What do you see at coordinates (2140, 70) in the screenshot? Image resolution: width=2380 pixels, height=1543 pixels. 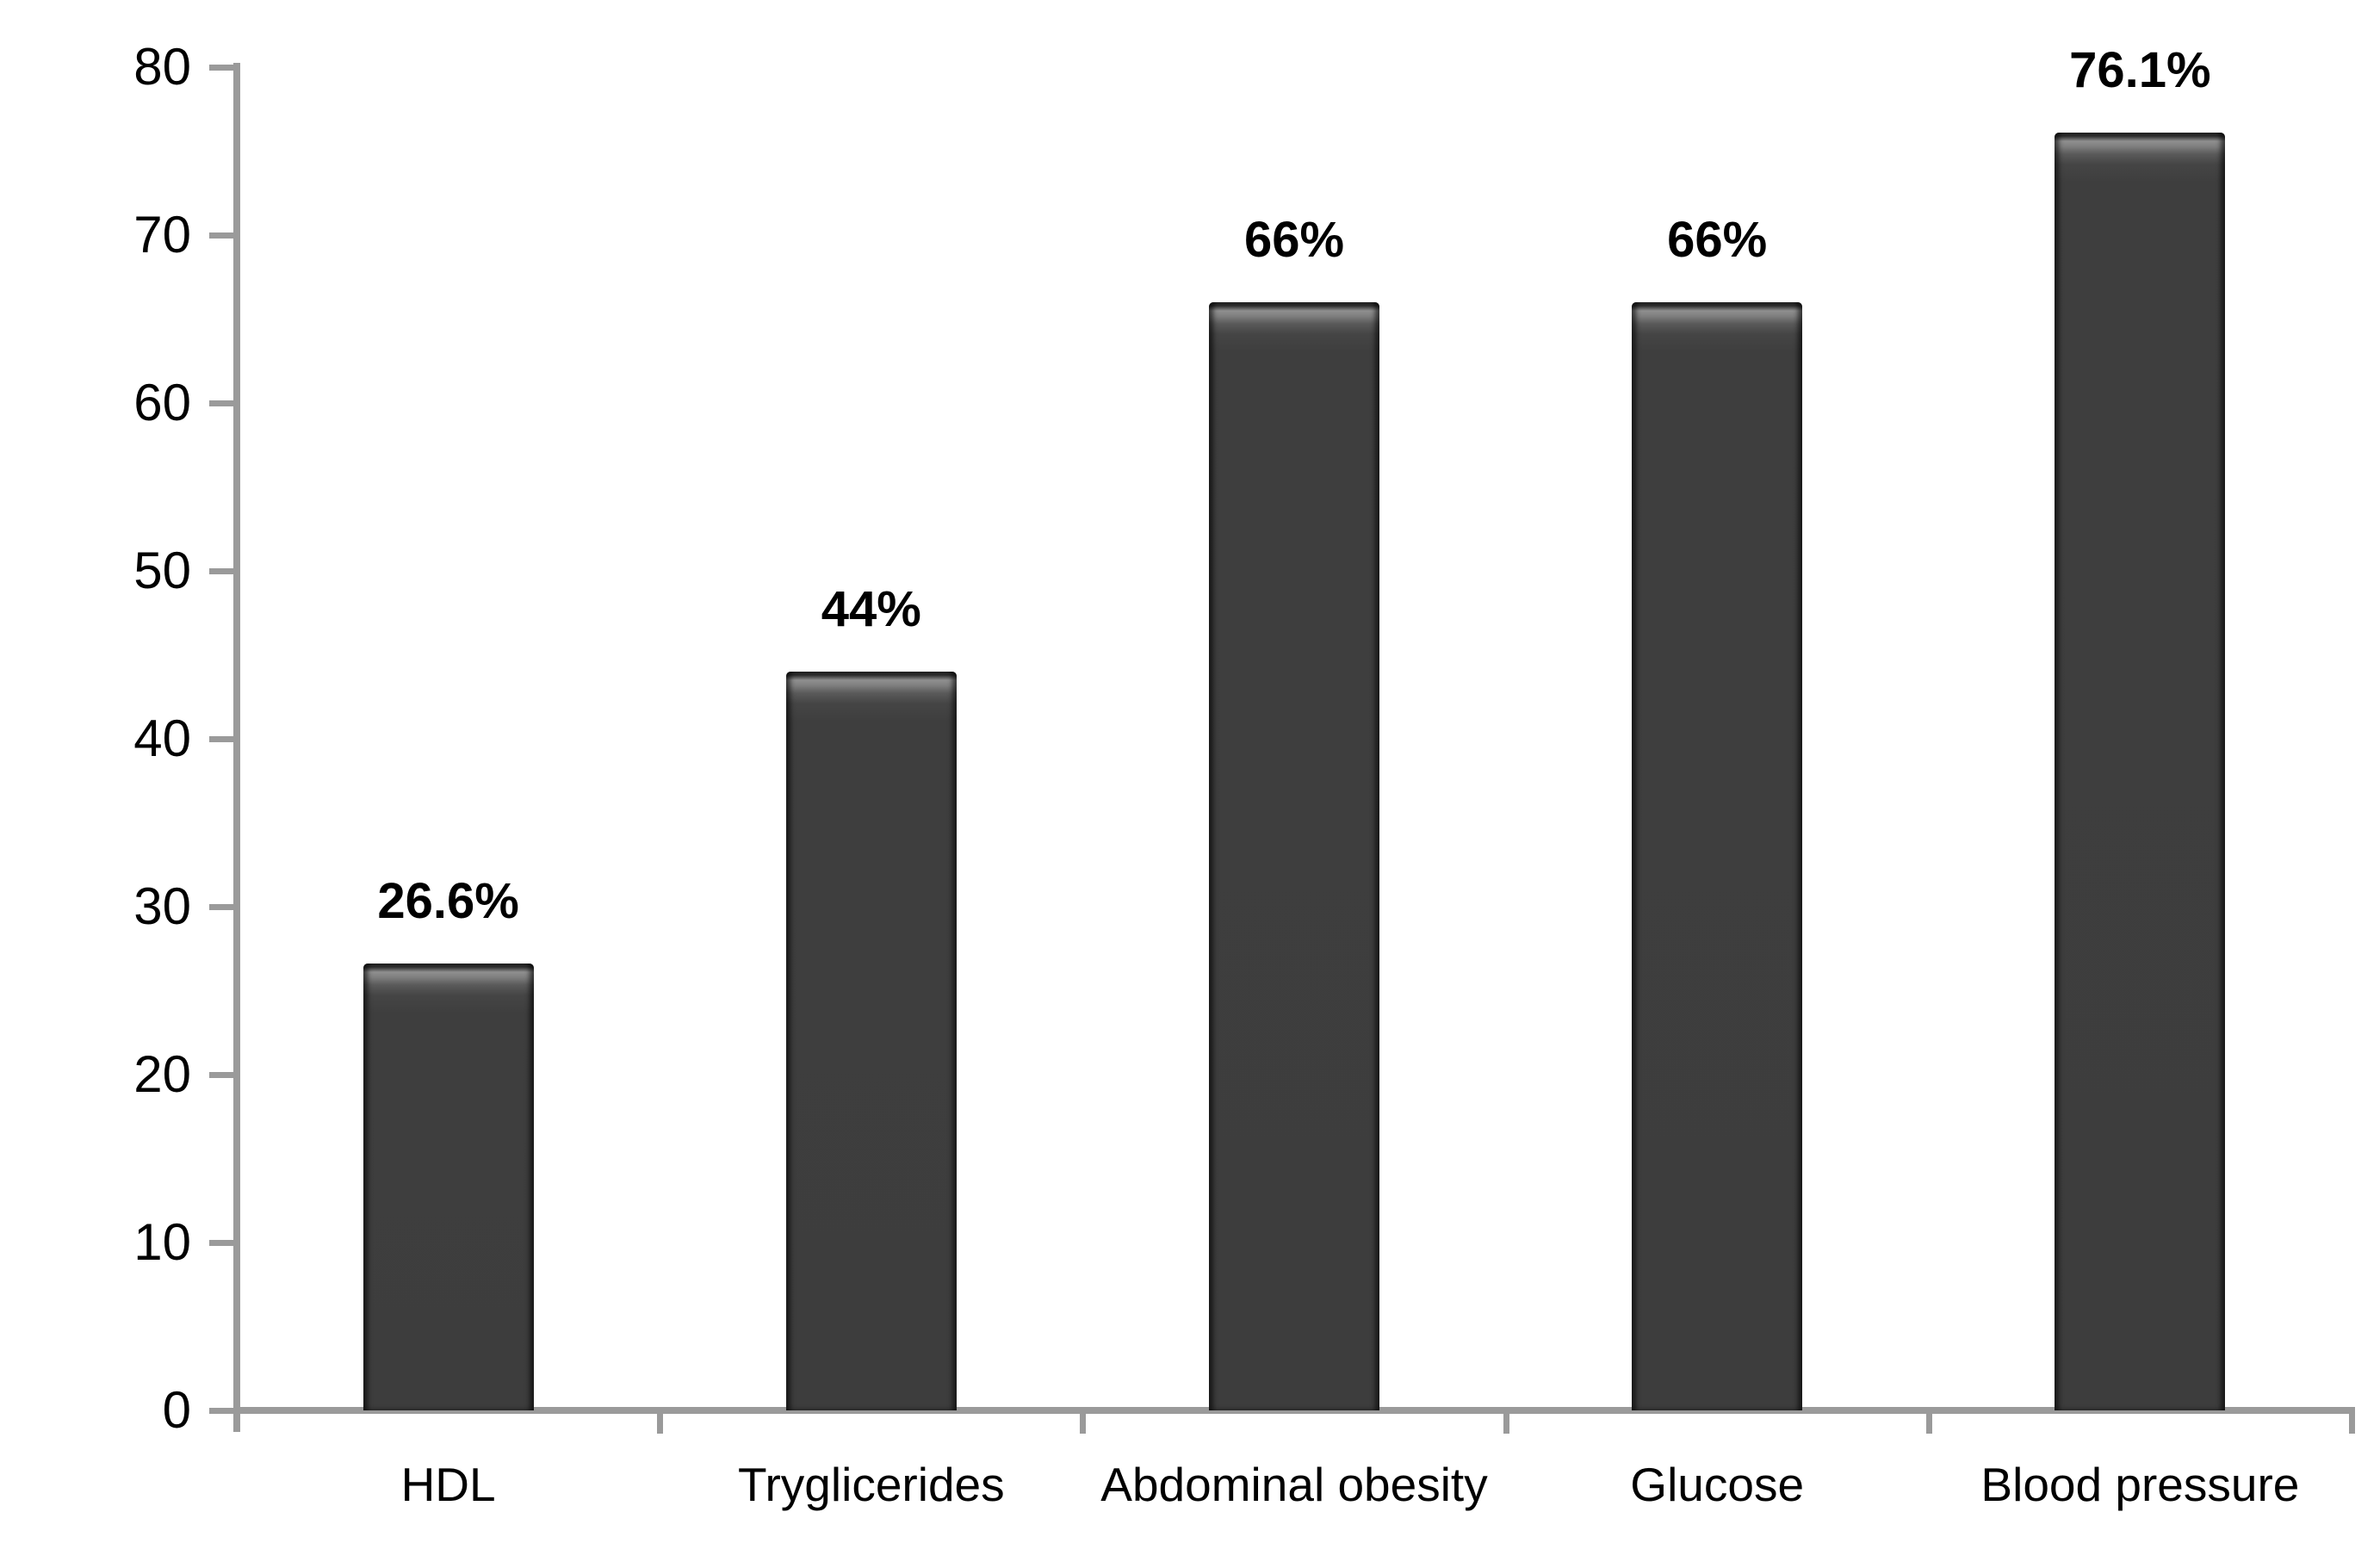 I see `bar-value-label: 76.1%` at bounding box center [2140, 70].